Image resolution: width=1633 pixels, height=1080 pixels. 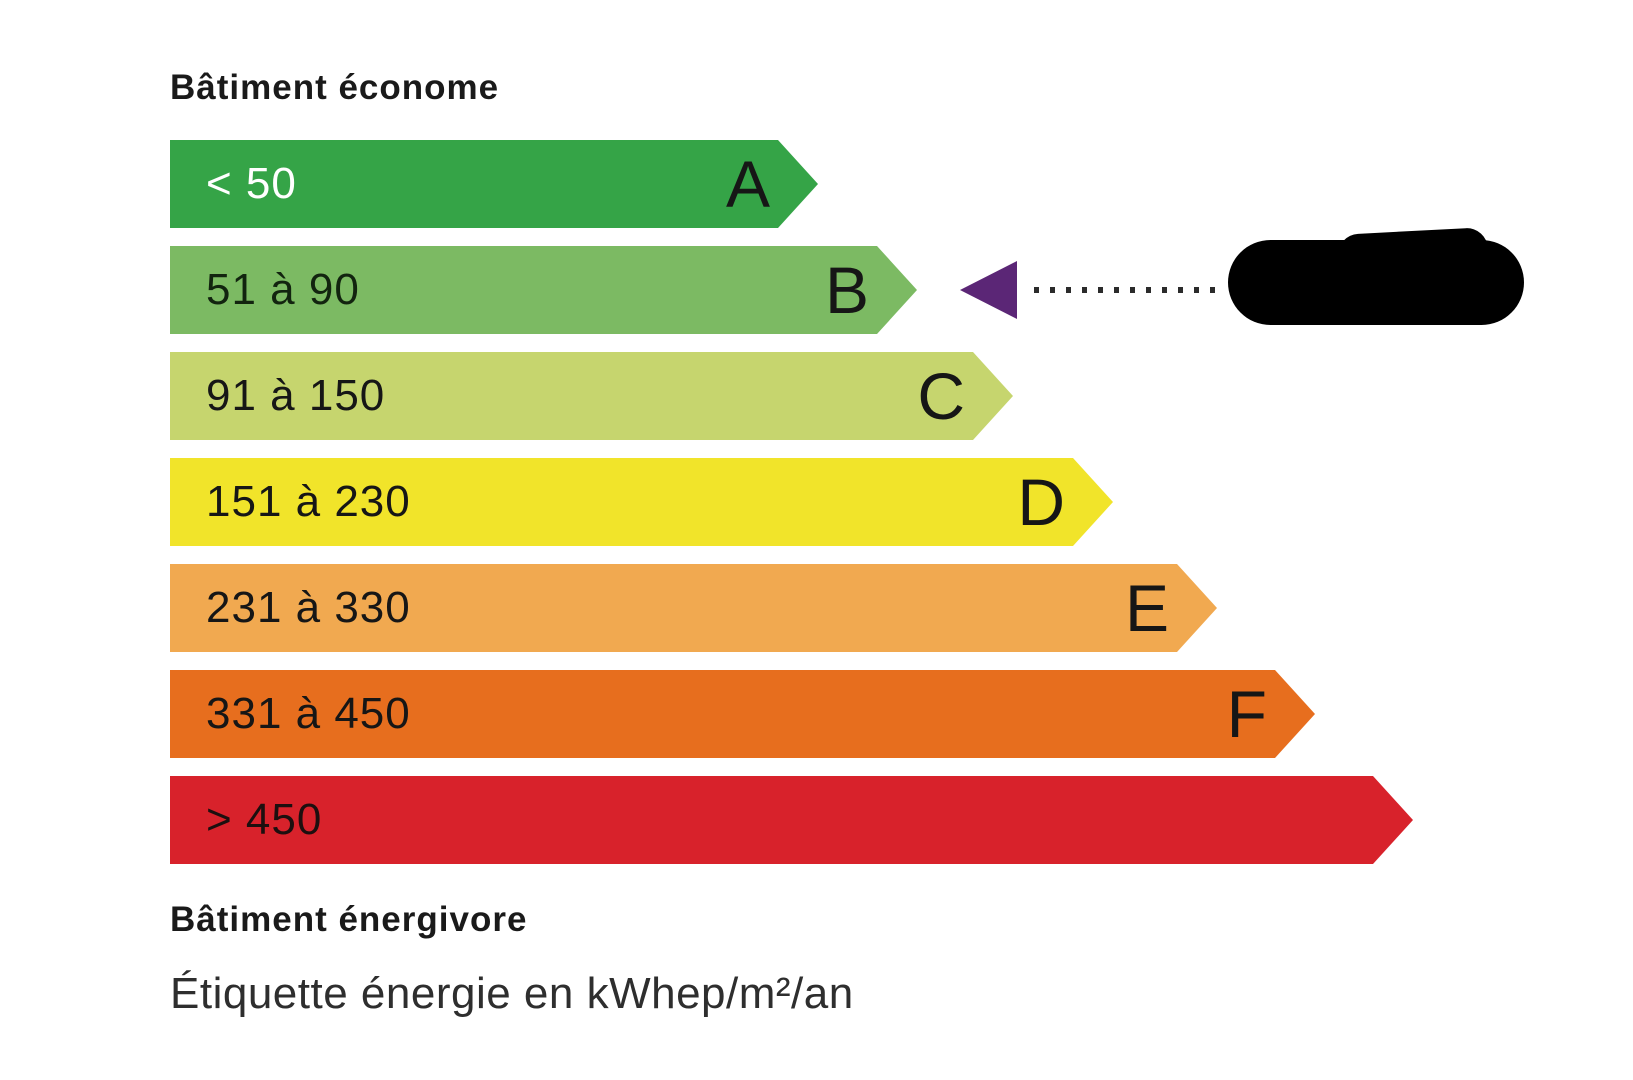 I want to click on energy-intensive-building-label: Bâtiment énergivore, so click(x=349, y=919).